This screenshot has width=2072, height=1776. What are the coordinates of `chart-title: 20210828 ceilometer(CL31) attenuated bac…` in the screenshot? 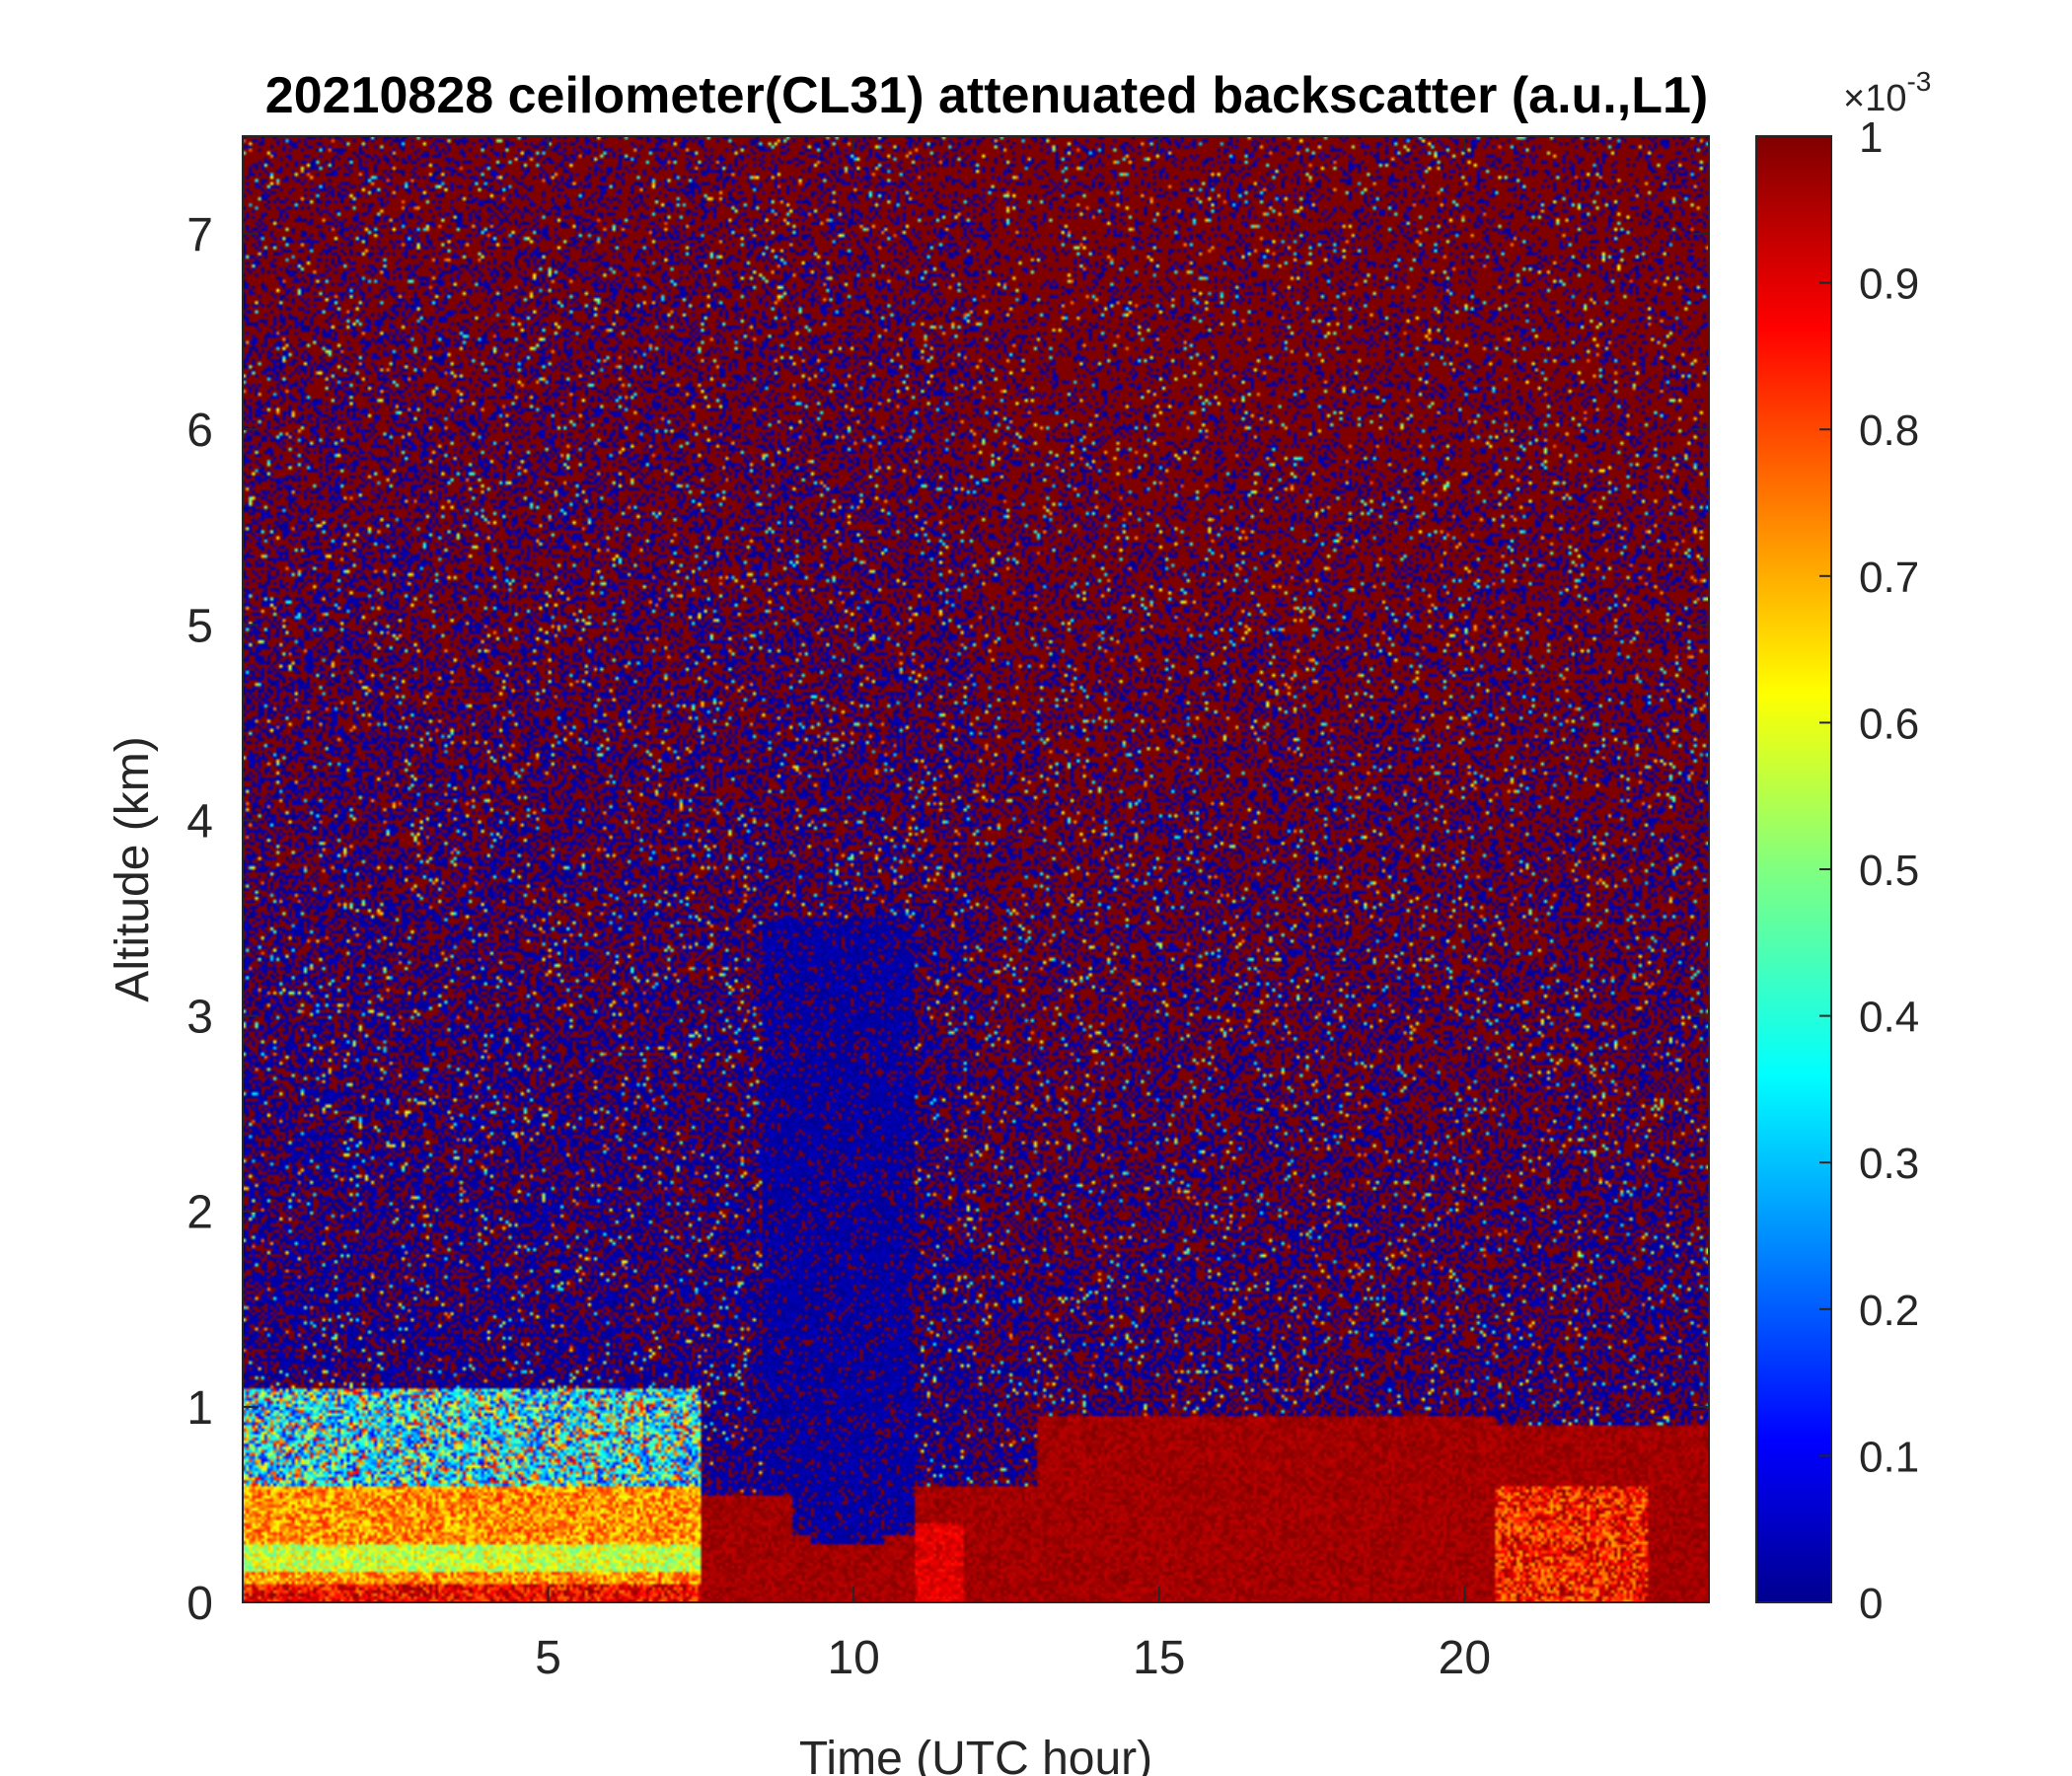 It's located at (987, 96).